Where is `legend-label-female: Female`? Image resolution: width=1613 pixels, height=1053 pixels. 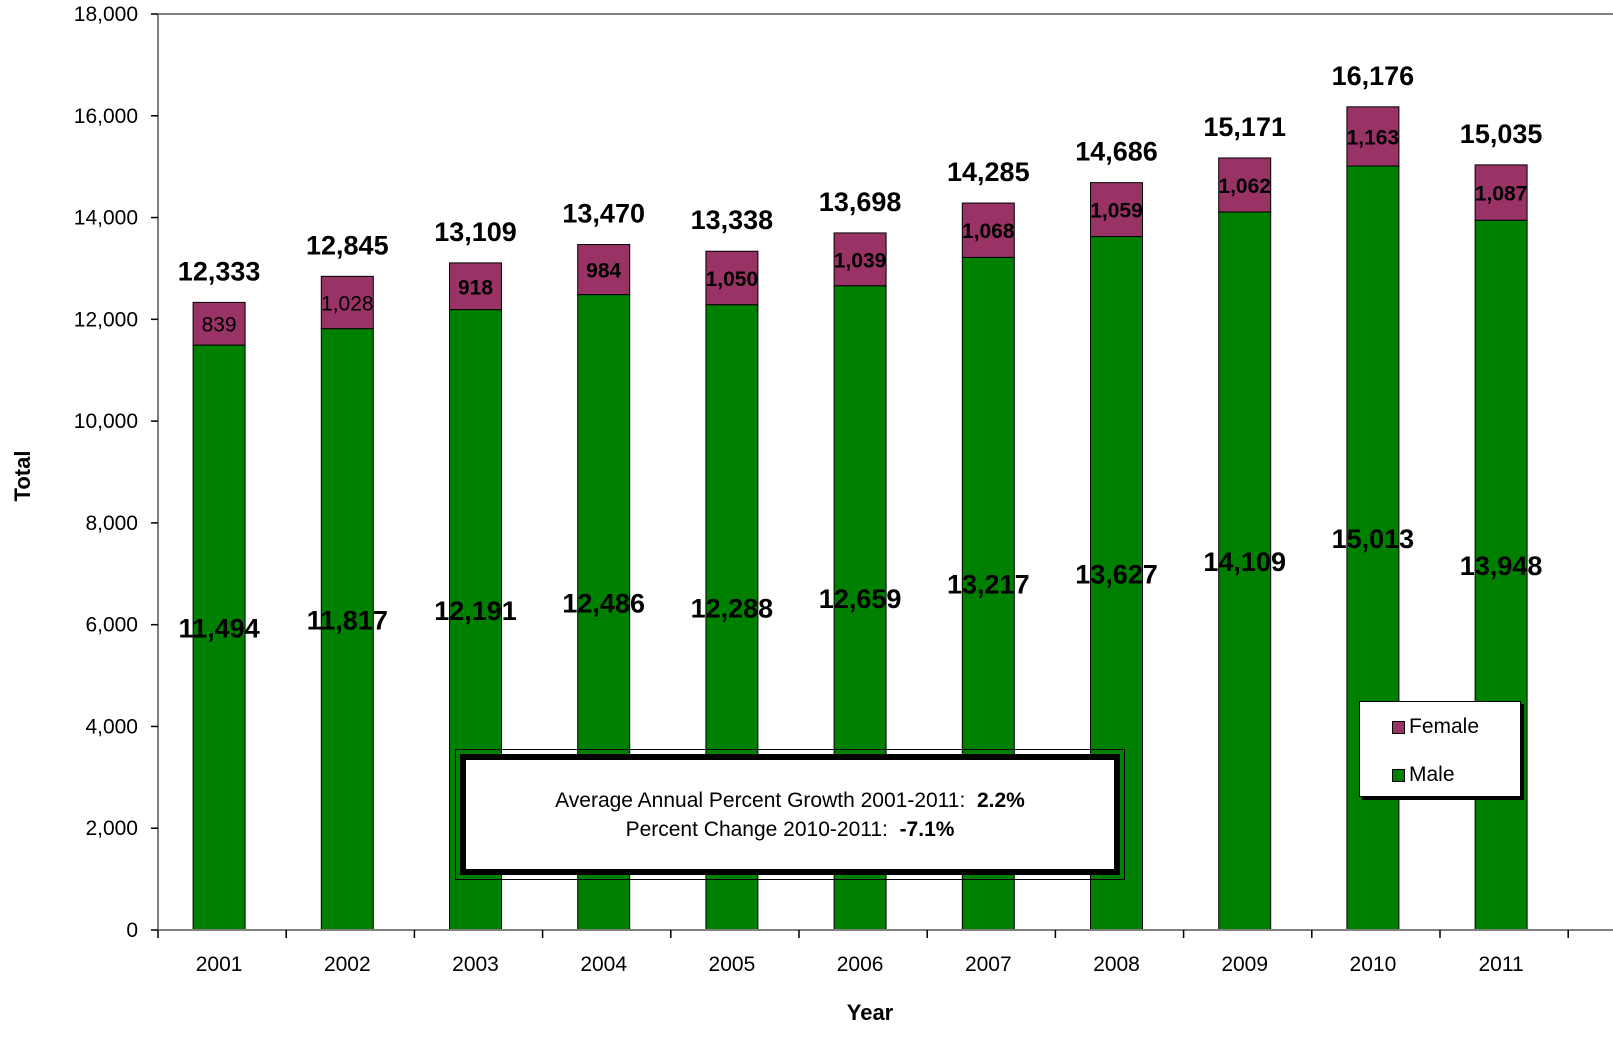
legend-label-female: Female is located at coordinates (1444, 726).